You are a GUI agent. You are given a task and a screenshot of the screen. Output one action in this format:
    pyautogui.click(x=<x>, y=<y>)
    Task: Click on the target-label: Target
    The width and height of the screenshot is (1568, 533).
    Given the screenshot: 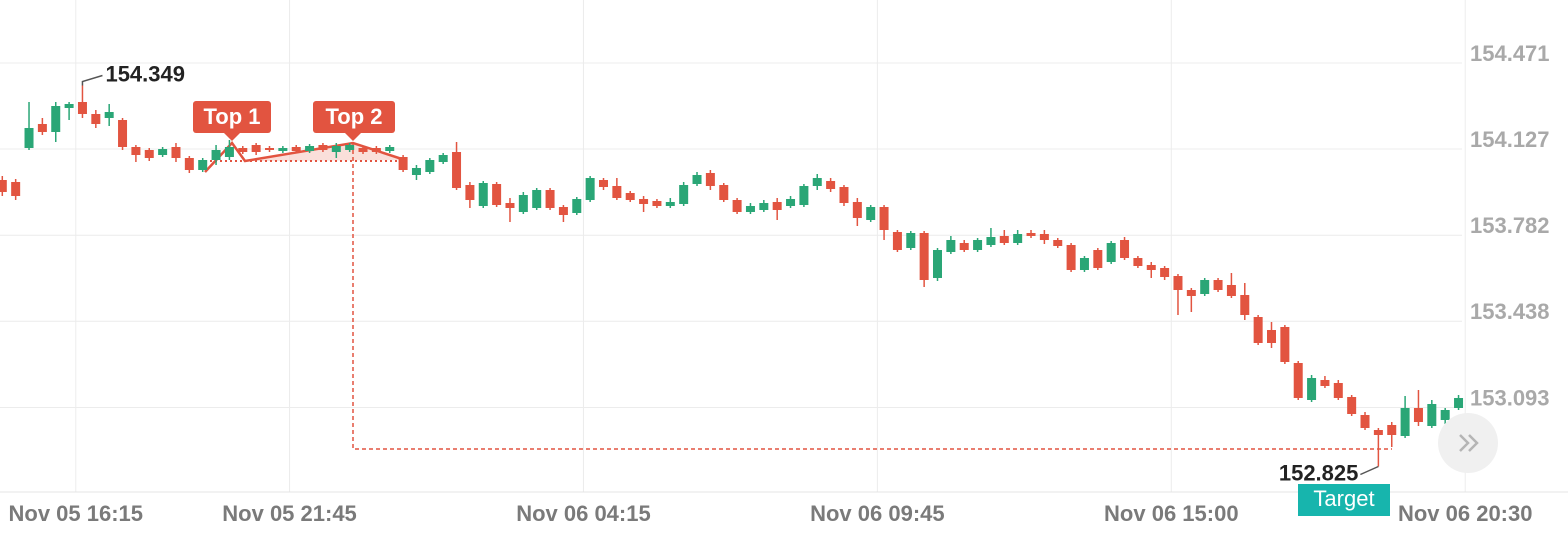 What is the action you would take?
    pyautogui.click(x=1343, y=498)
    